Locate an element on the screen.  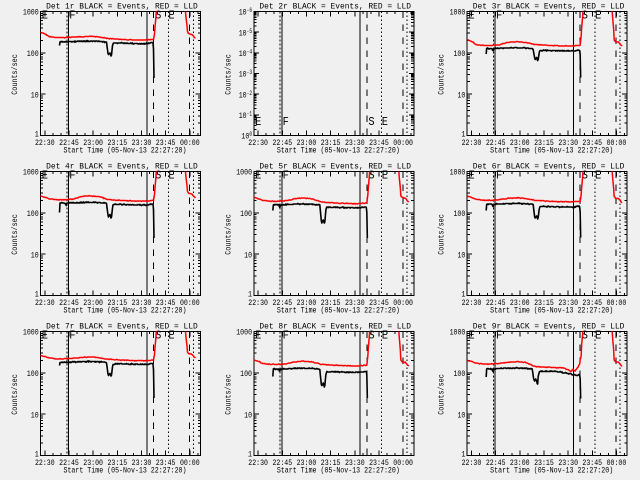
svg-text:Det 5r BLACK = Events, RED = L: Det 5r BLACK = Events, RED = LLD is located at coordinates (335, 167).